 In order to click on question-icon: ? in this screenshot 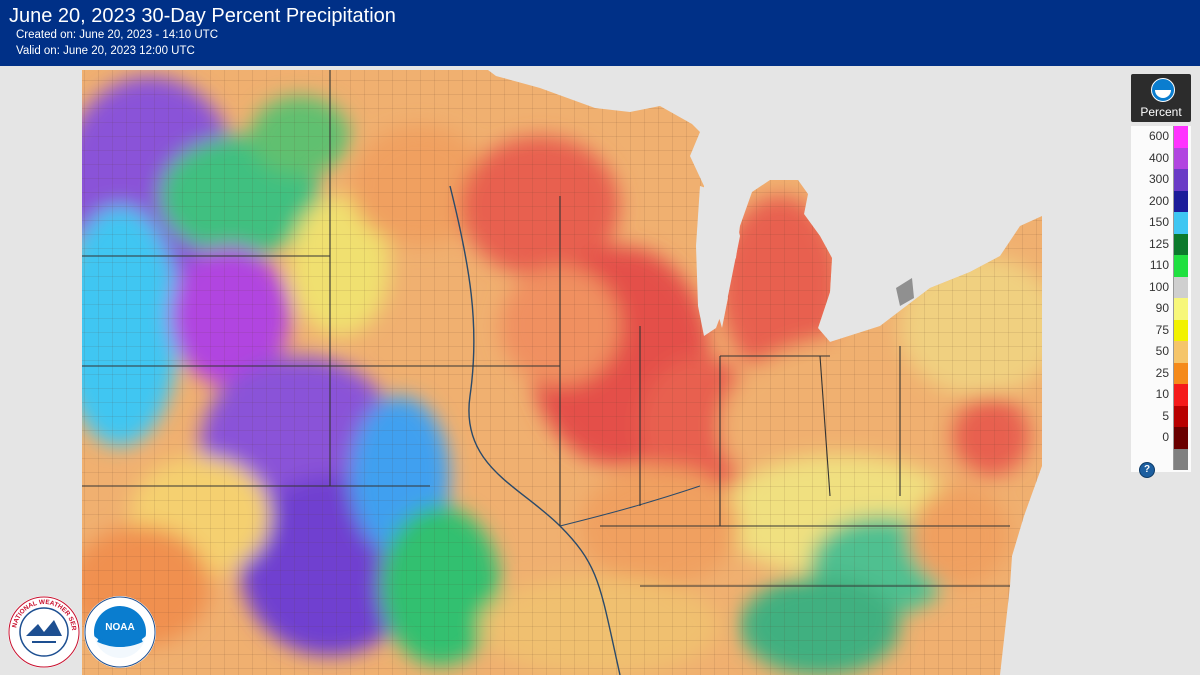, I will do `click(1147, 470)`.